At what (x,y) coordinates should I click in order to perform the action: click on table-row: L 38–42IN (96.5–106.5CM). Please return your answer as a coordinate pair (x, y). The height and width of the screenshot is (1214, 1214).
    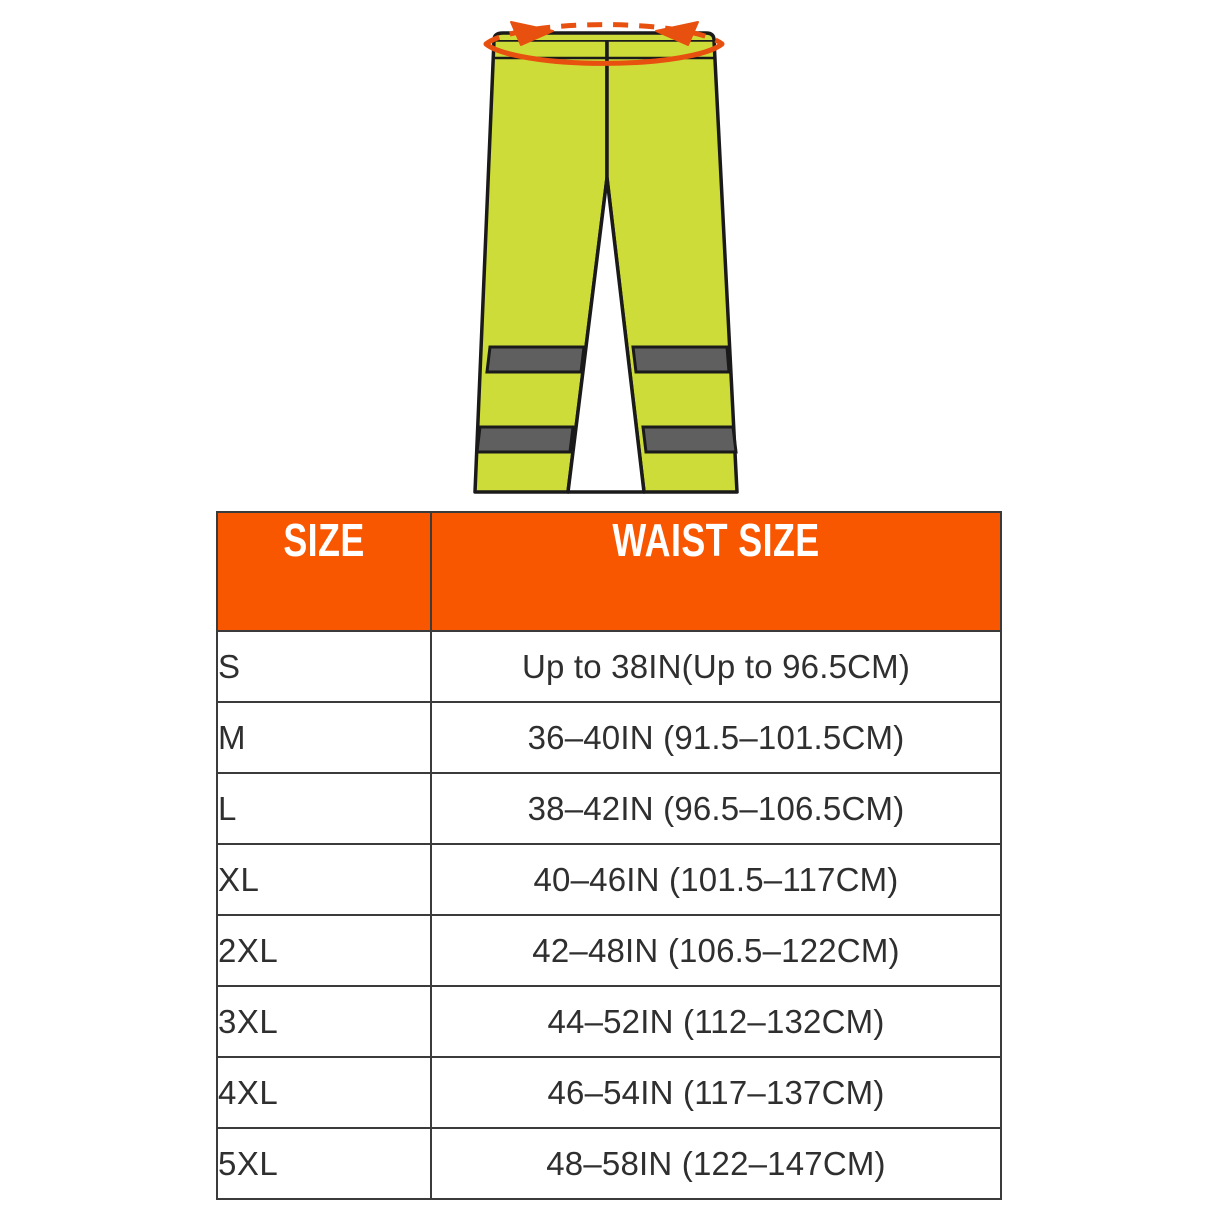
    Looking at the image, I should click on (609, 808).